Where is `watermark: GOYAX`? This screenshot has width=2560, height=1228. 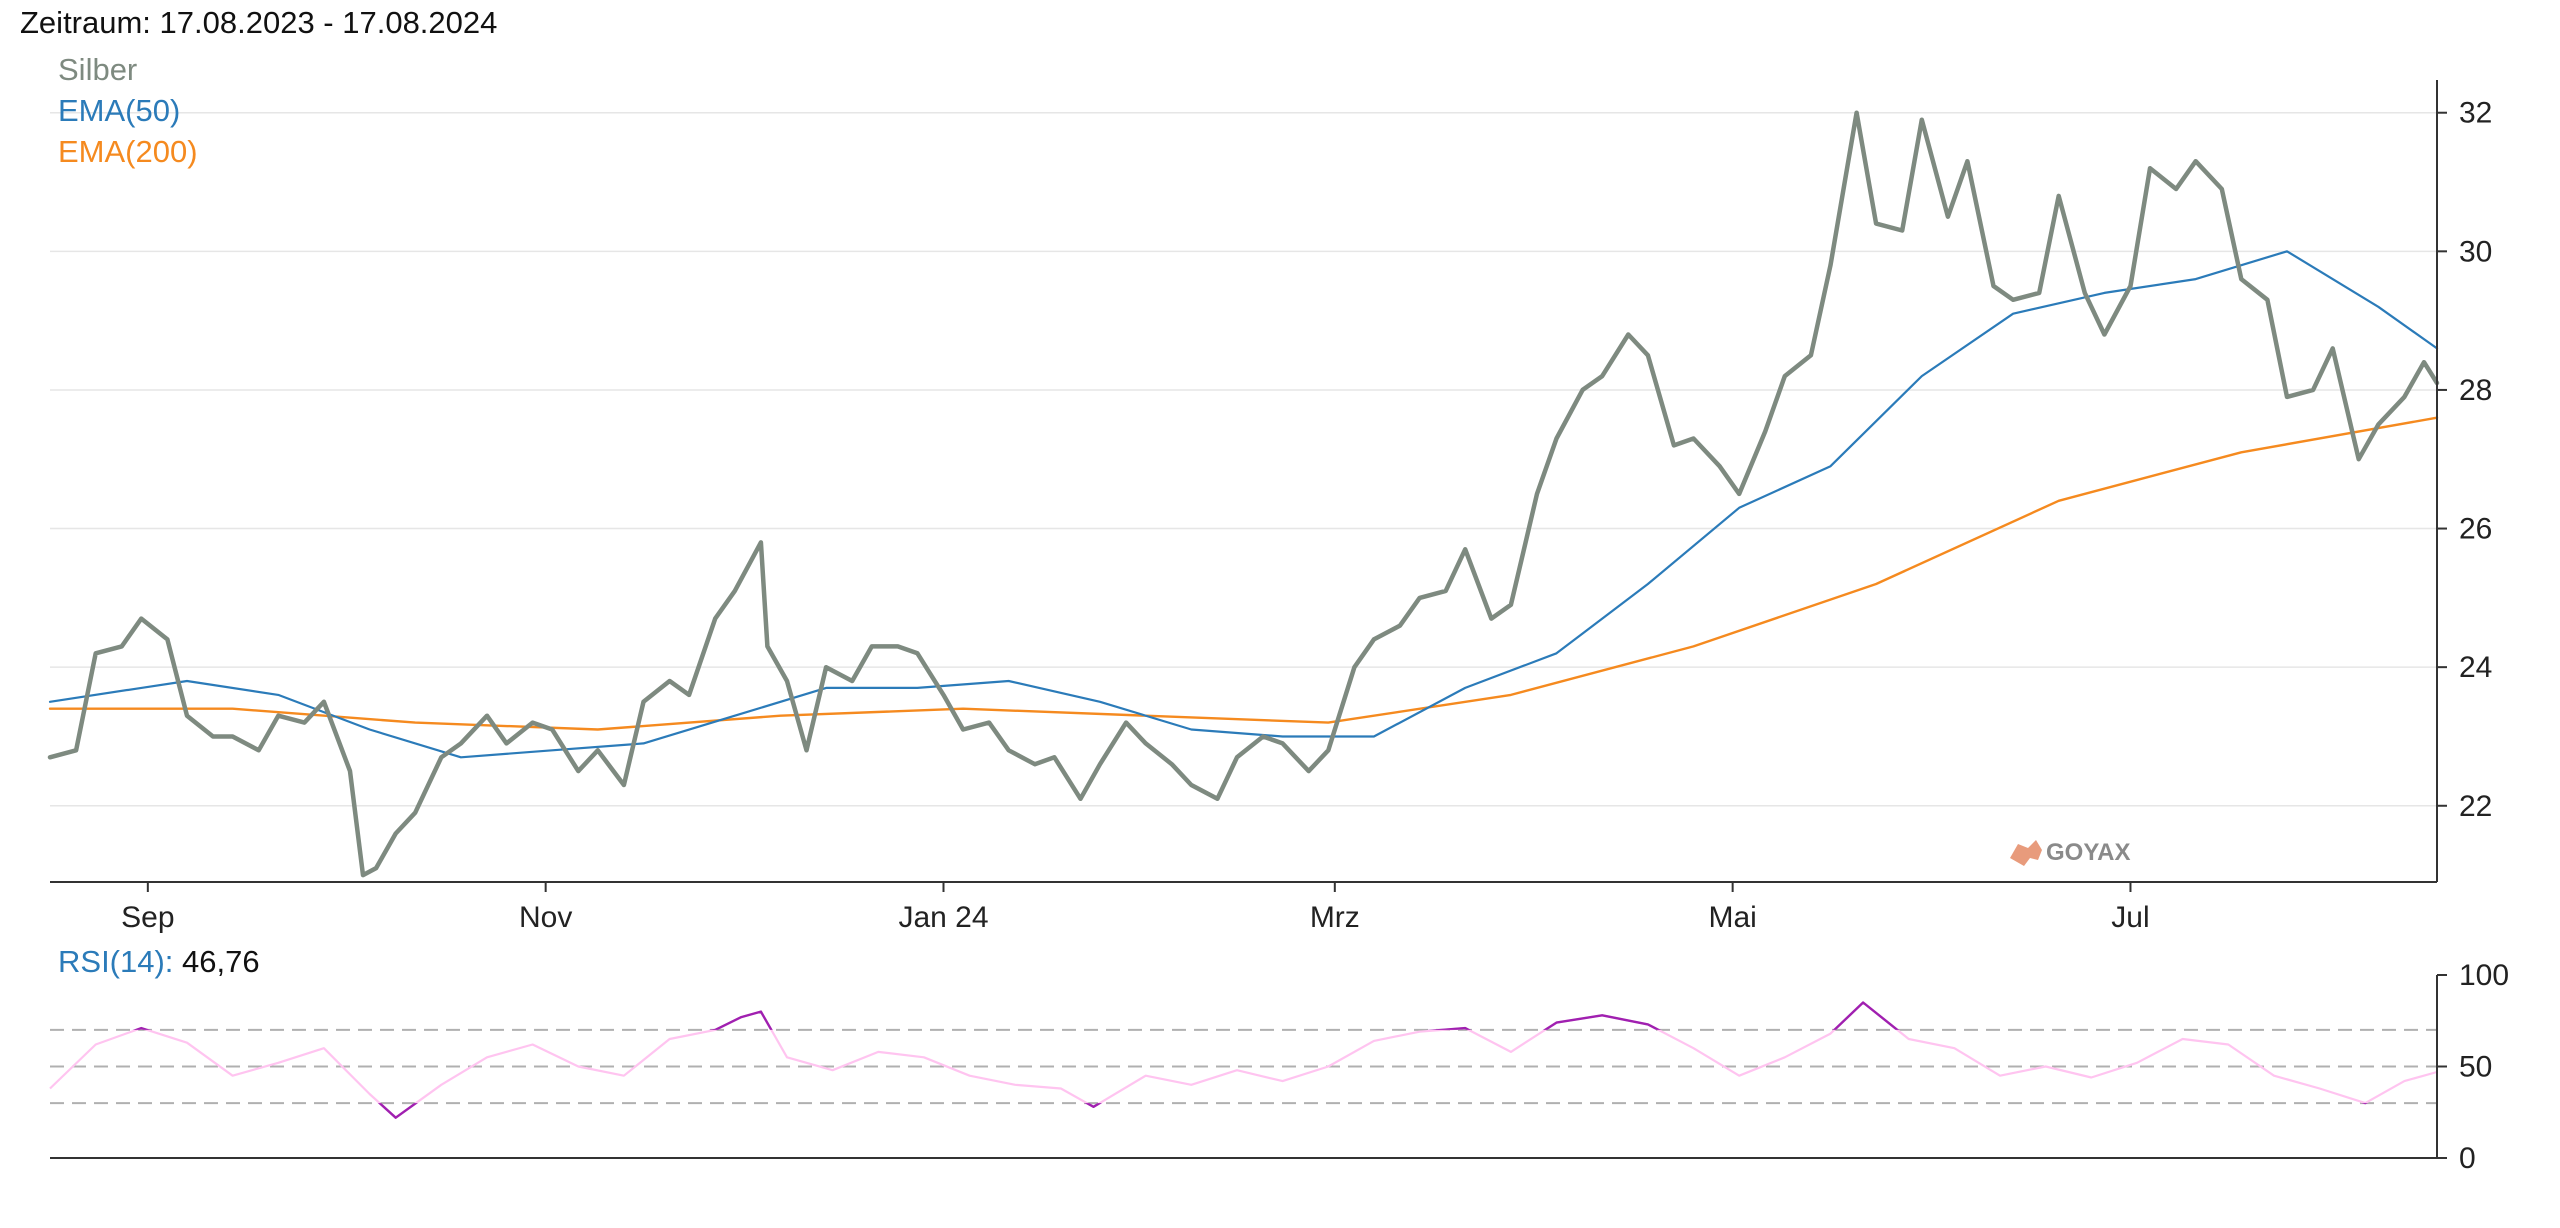
watermark: GOYAX is located at coordinates (2070, 852).